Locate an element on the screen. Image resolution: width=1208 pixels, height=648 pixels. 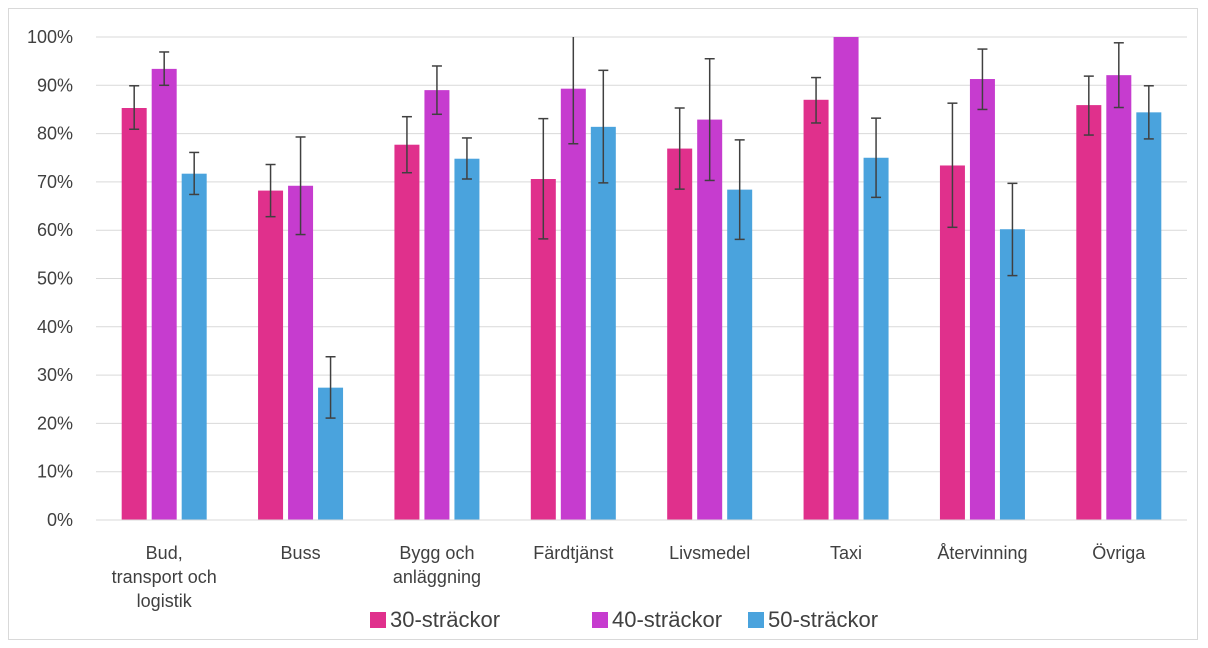
y-tick-label: 50% is located at coordinates (55, 279).